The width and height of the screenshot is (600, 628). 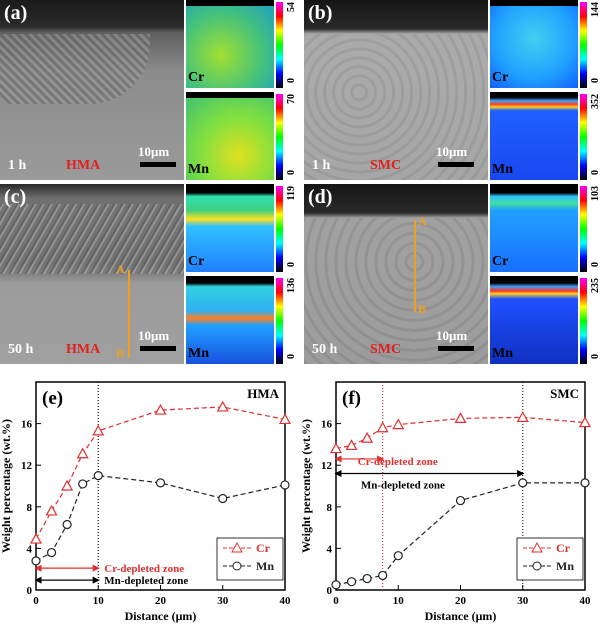 What do you see at coordinates (265, 566) in the screenshot?
I see `legend-label-e-mn: Mn` at bounding box center [265, 566].